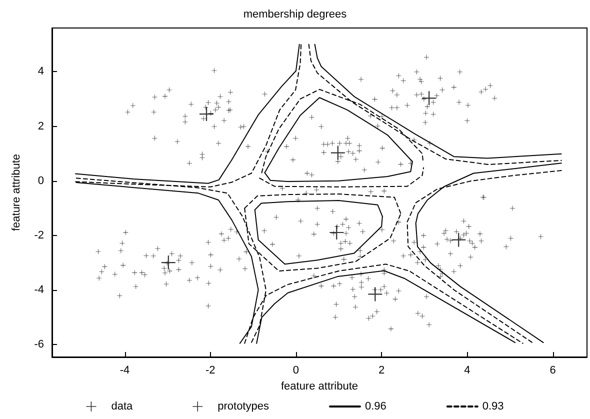 This screenshot has height=419, width=590. I want to click on y-tick-label: -2, so click(39, 236).